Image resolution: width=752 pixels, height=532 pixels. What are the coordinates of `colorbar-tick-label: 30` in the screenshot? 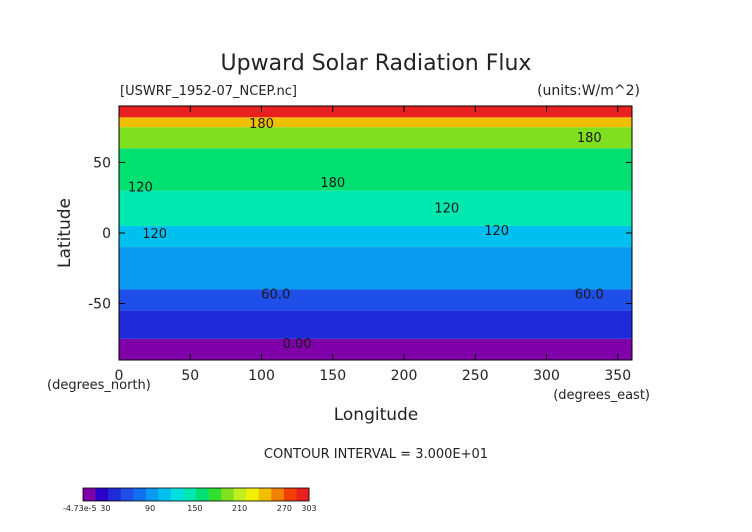 It's located at (105, 508).